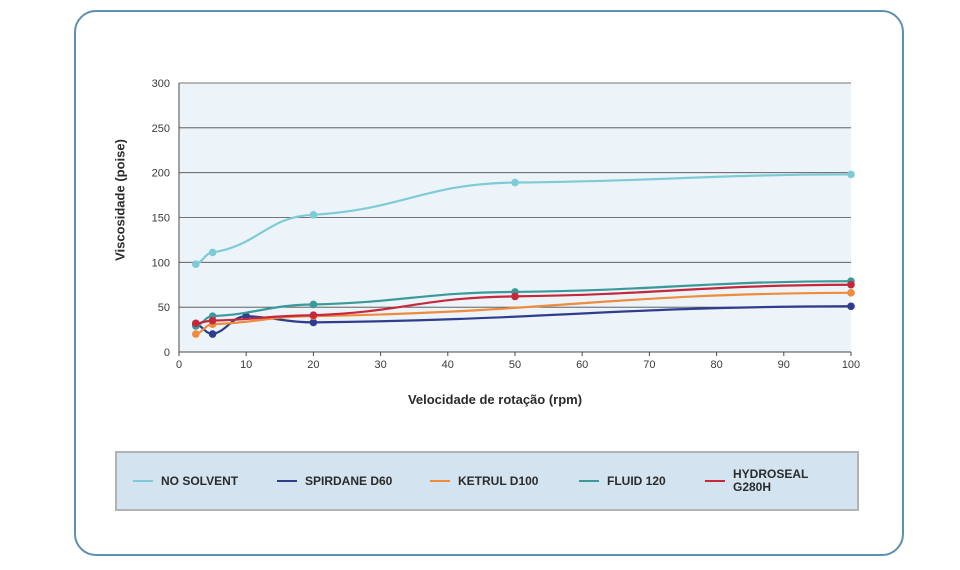 This screenshot has height=570, width=960. I want to click on y-axis-label: Viscosidade (poise), so click(120, 200).